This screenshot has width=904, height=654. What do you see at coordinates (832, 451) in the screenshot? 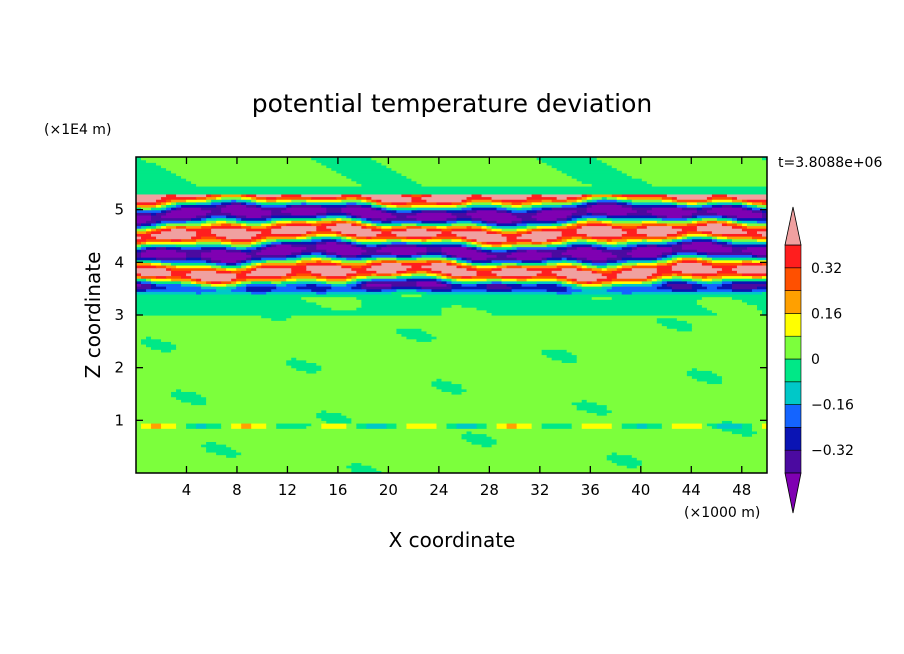
I see `colorbar-label: −0.32` at bounding box center [832, 451].